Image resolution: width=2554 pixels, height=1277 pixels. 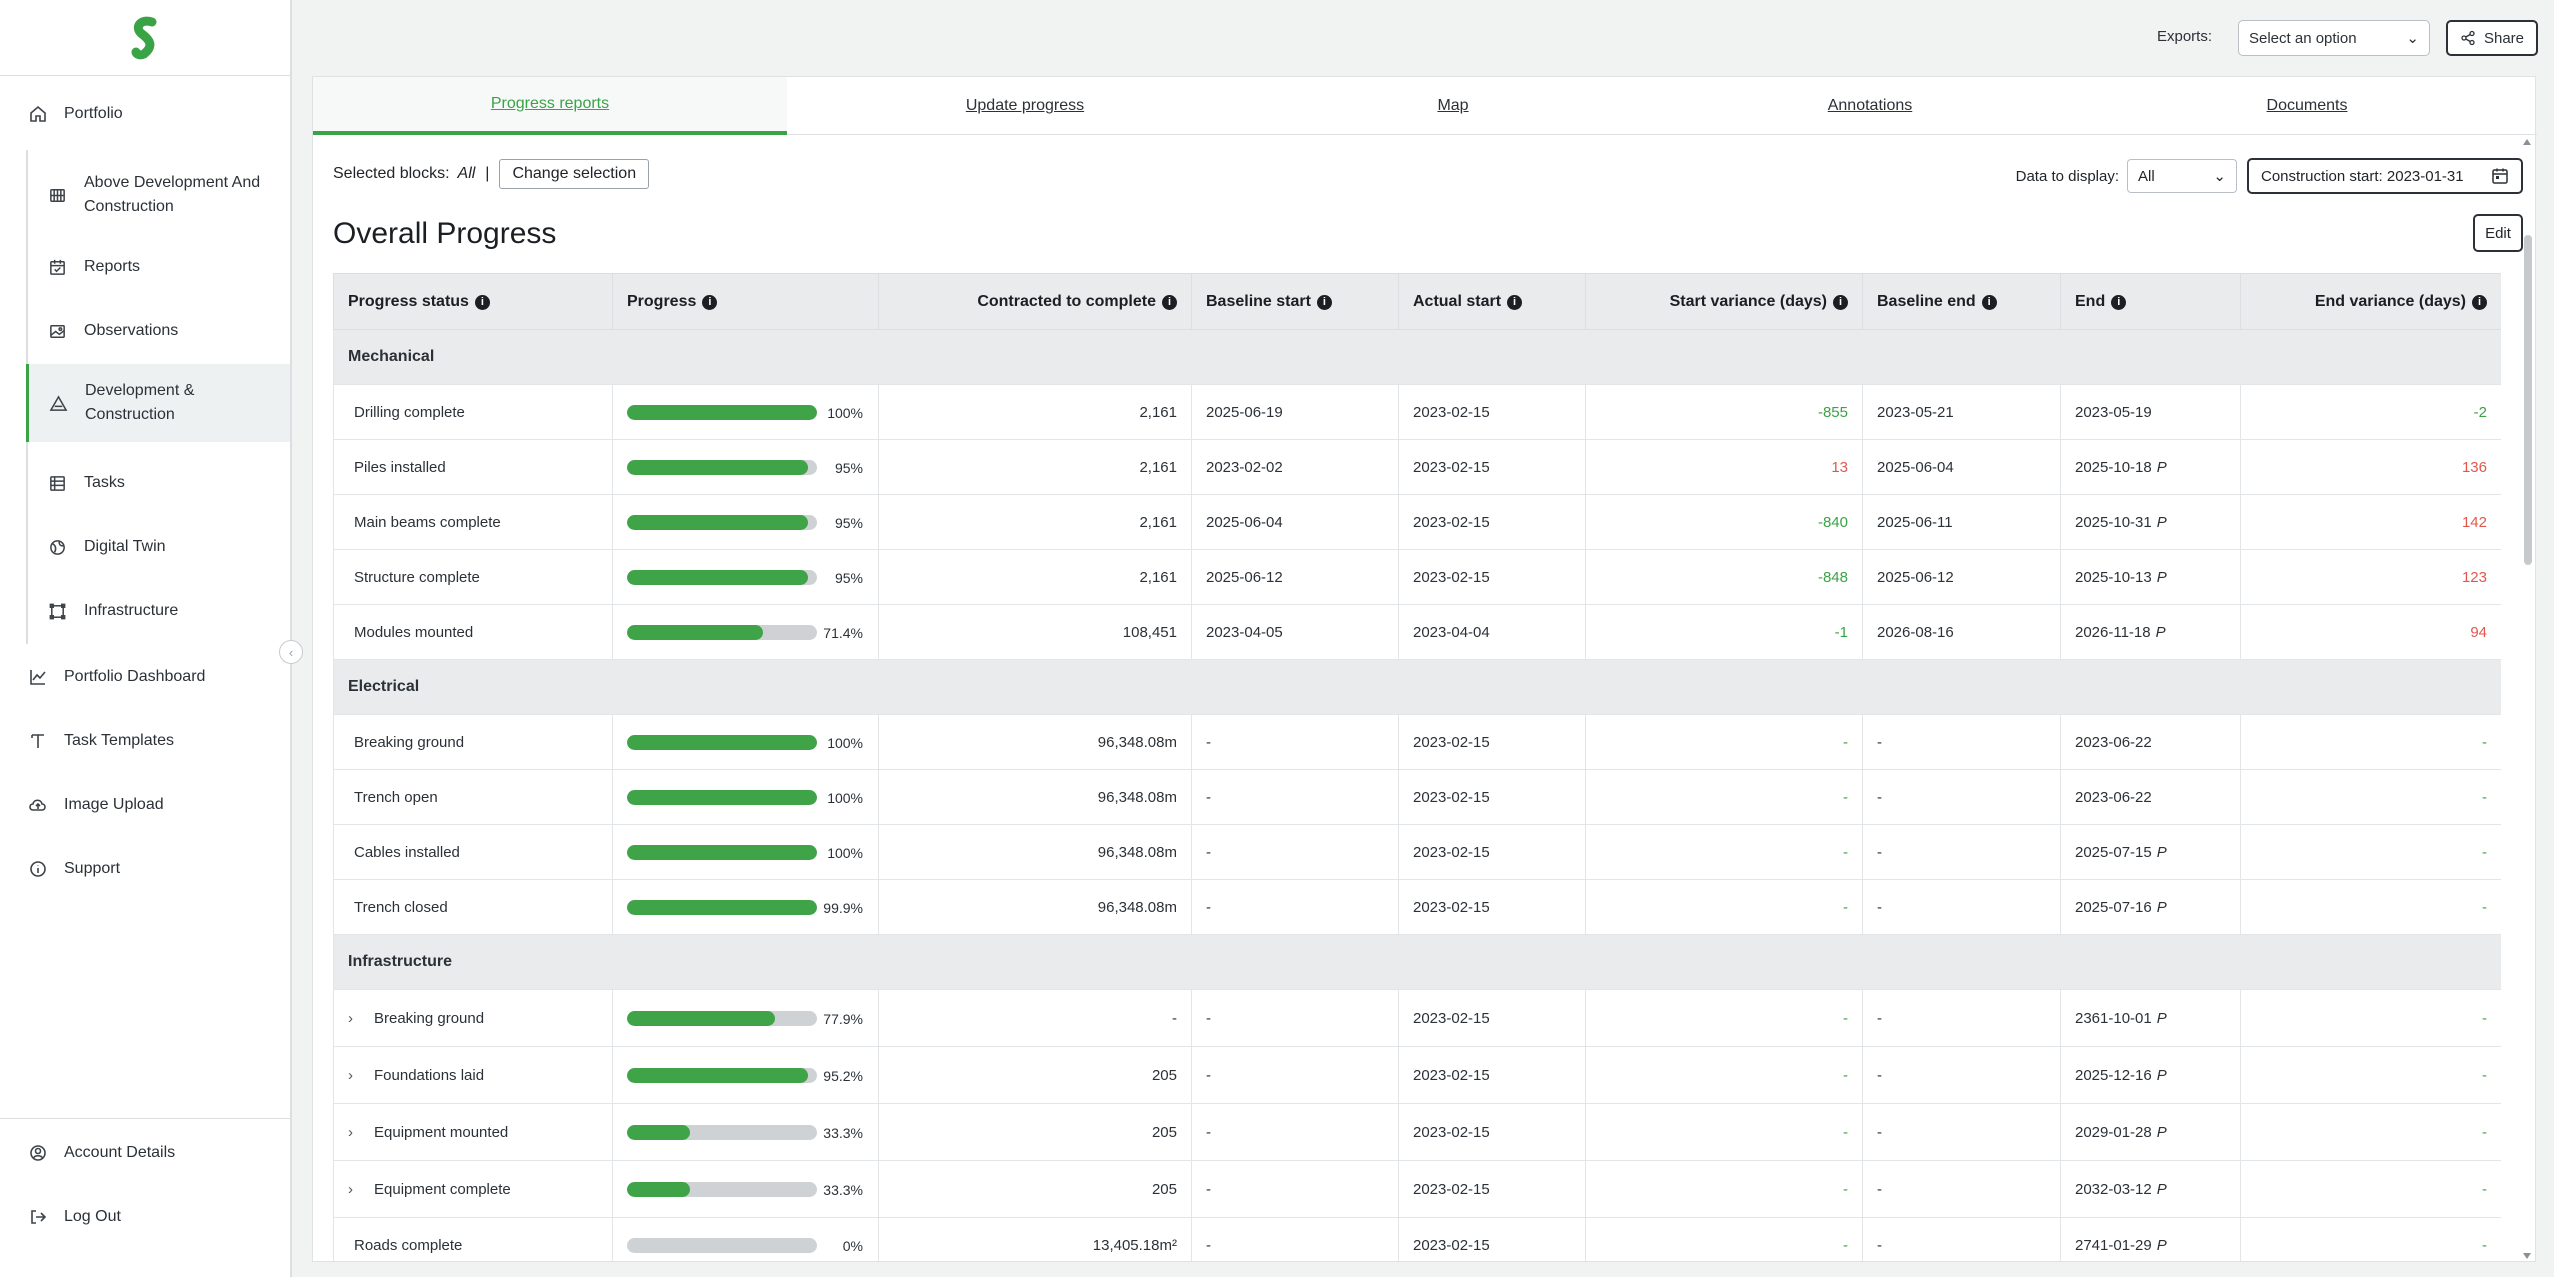 What do you see at coordinates (2504, 38) in the screenshot?
I see `share-label: Share` at bounding box center [2504, 38].